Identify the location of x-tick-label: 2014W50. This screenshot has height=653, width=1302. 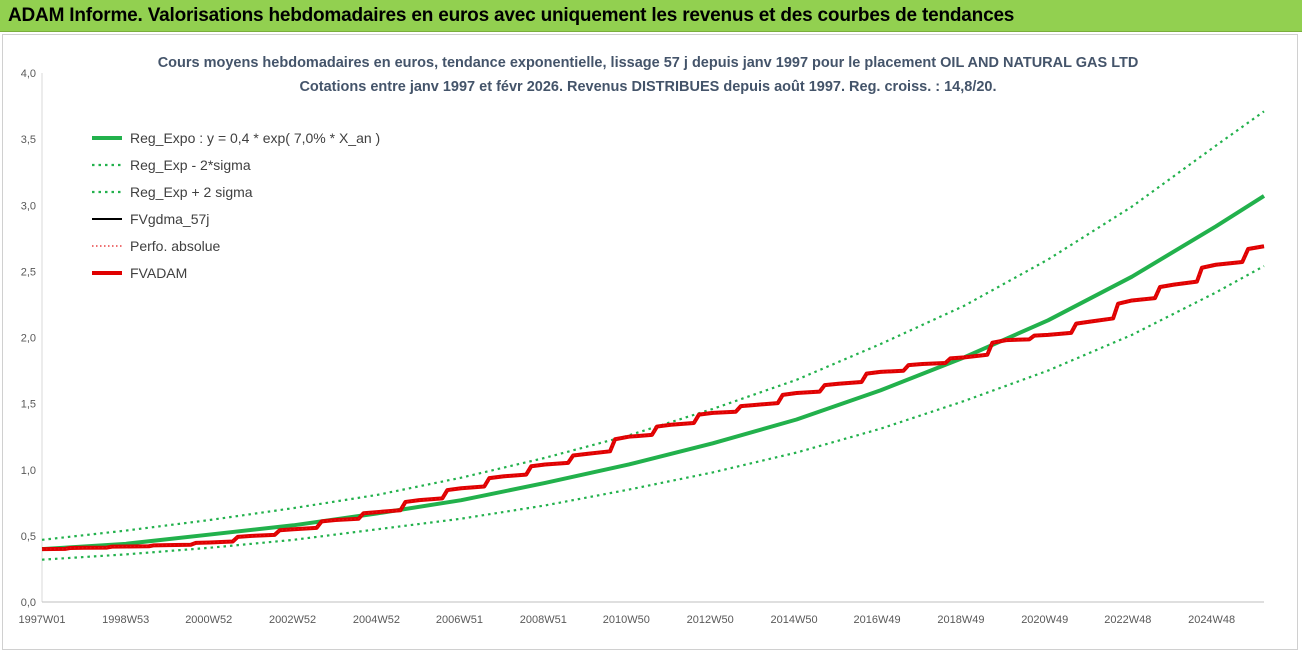
(793, 620).